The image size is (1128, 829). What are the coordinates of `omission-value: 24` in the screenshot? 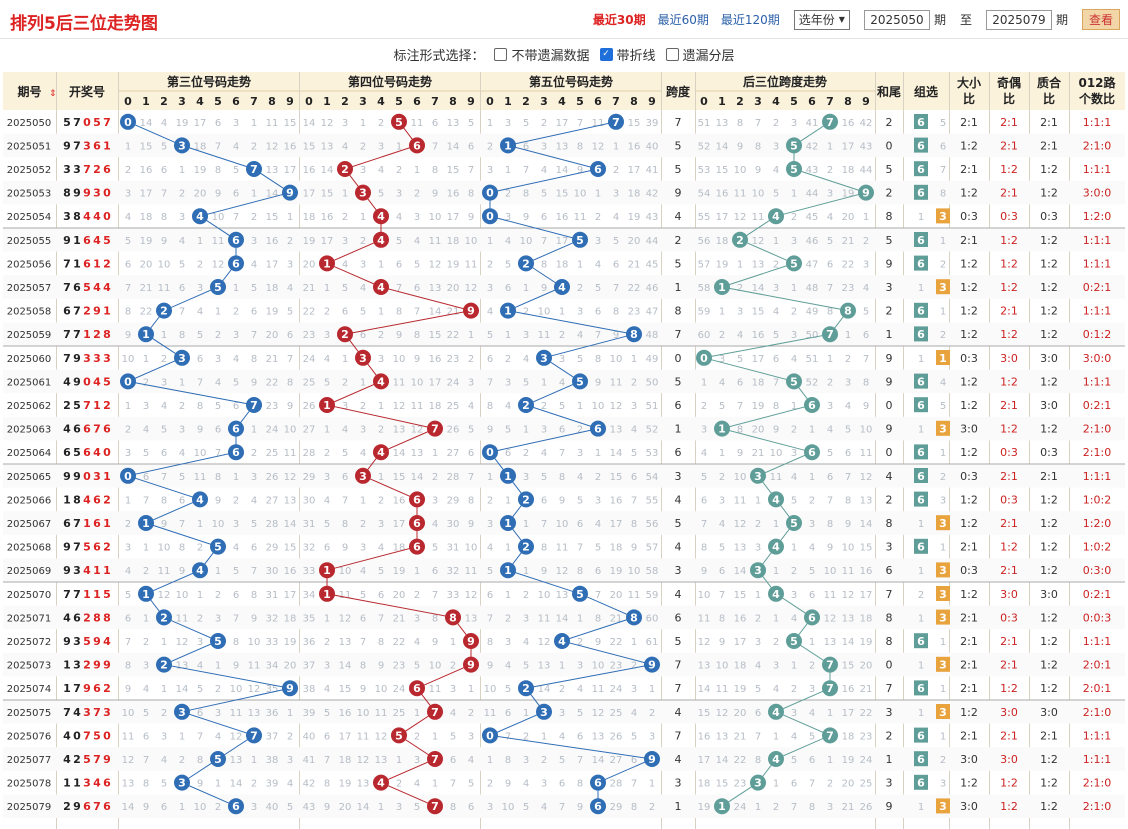 It's located at (399, 689).